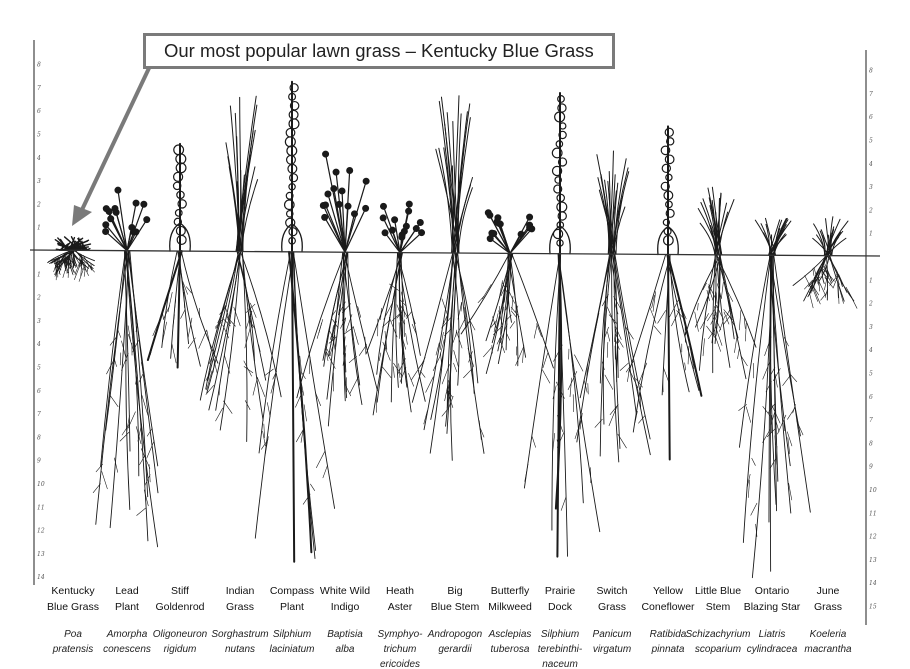  Describe the element at coordinates (718, 599) in the screenshot. I see `common-name-label: Little Blue Stem` at that location.